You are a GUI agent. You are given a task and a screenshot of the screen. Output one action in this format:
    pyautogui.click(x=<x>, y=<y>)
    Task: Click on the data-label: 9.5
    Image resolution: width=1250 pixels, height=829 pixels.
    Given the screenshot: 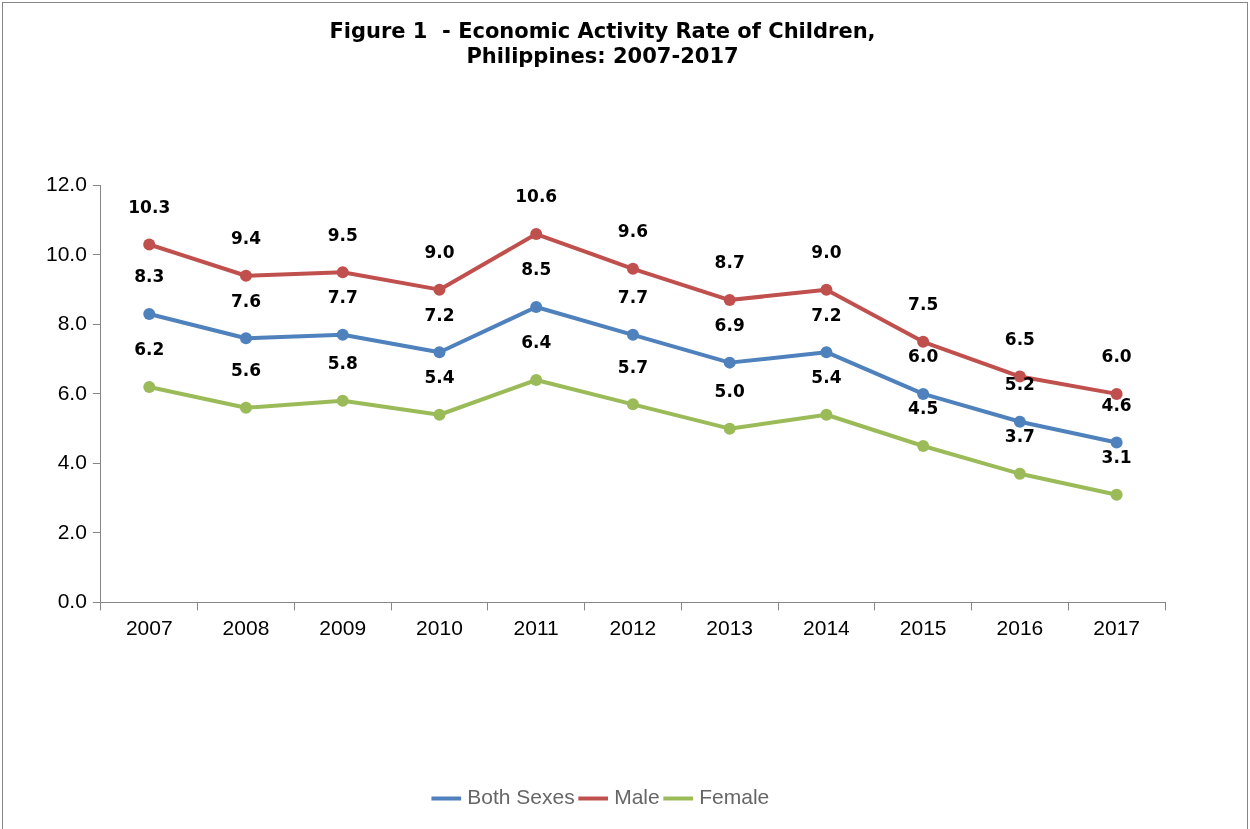 What is the action you would take?
    pyautogui.click(x=342, y=234)
    